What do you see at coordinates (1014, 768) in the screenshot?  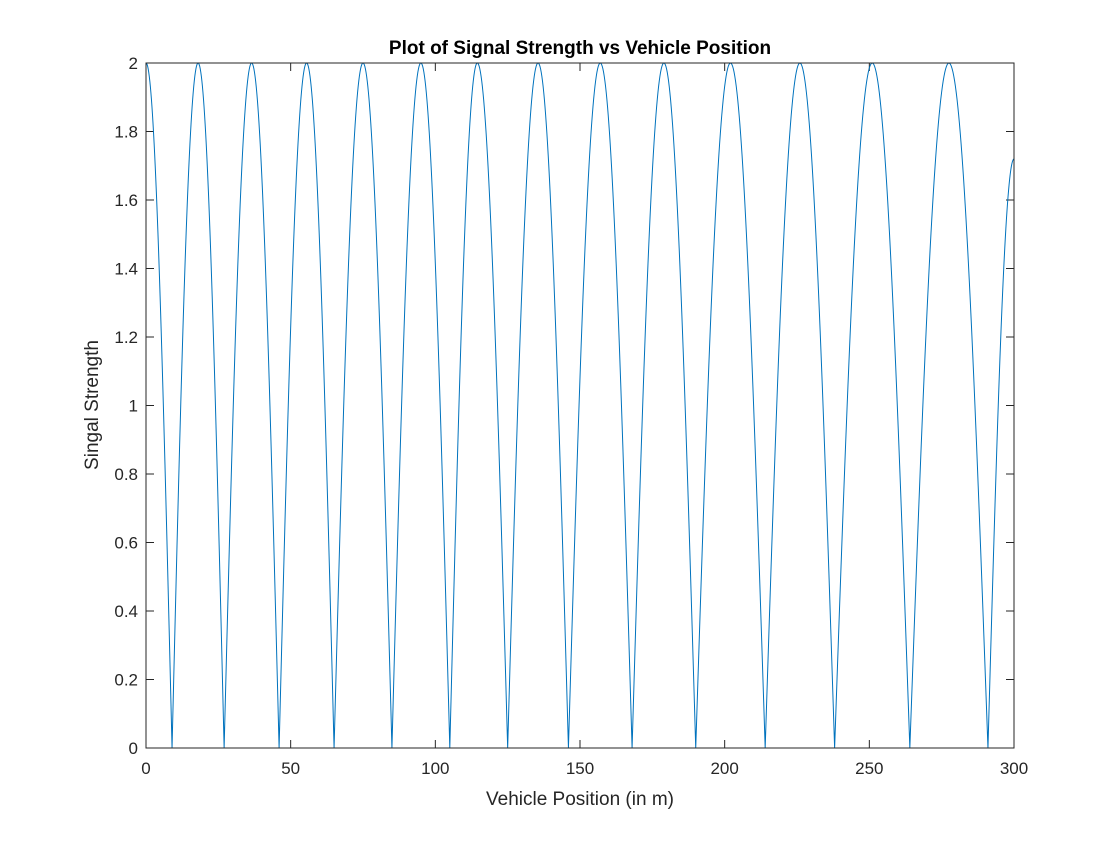 I see `x-tick-label: 300` at bounding box center [1014, 768].